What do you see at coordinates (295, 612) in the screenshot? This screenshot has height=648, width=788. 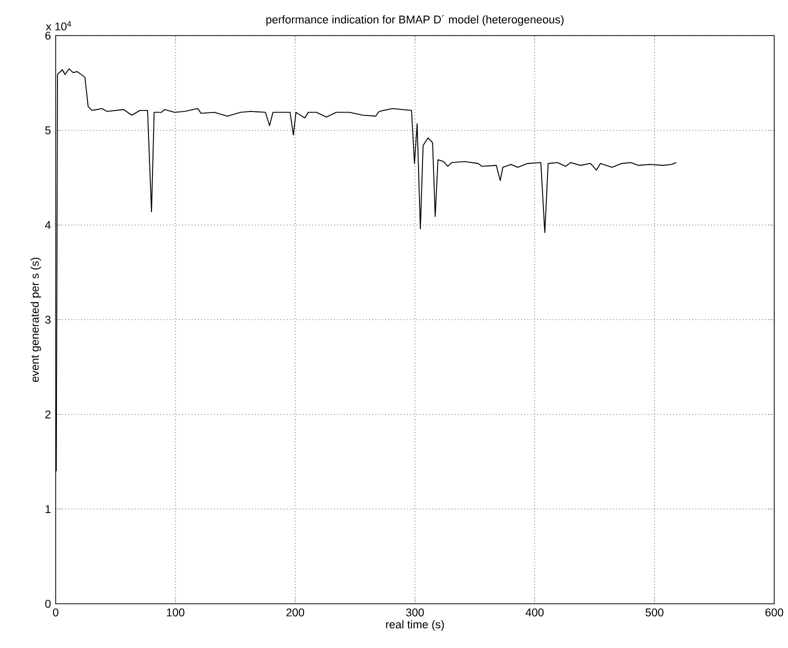 I see `x-tick-label: 200` at bounding box center [295, 612].